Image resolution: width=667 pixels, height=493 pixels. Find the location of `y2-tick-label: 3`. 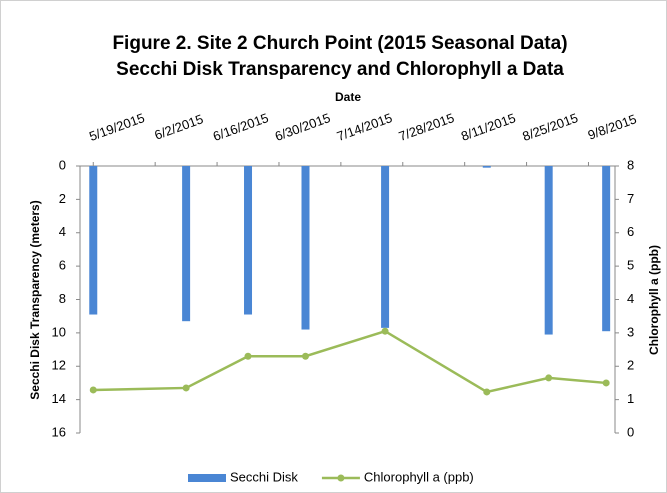

y2-tick-label: 3 is located at coordinates (630, 331).